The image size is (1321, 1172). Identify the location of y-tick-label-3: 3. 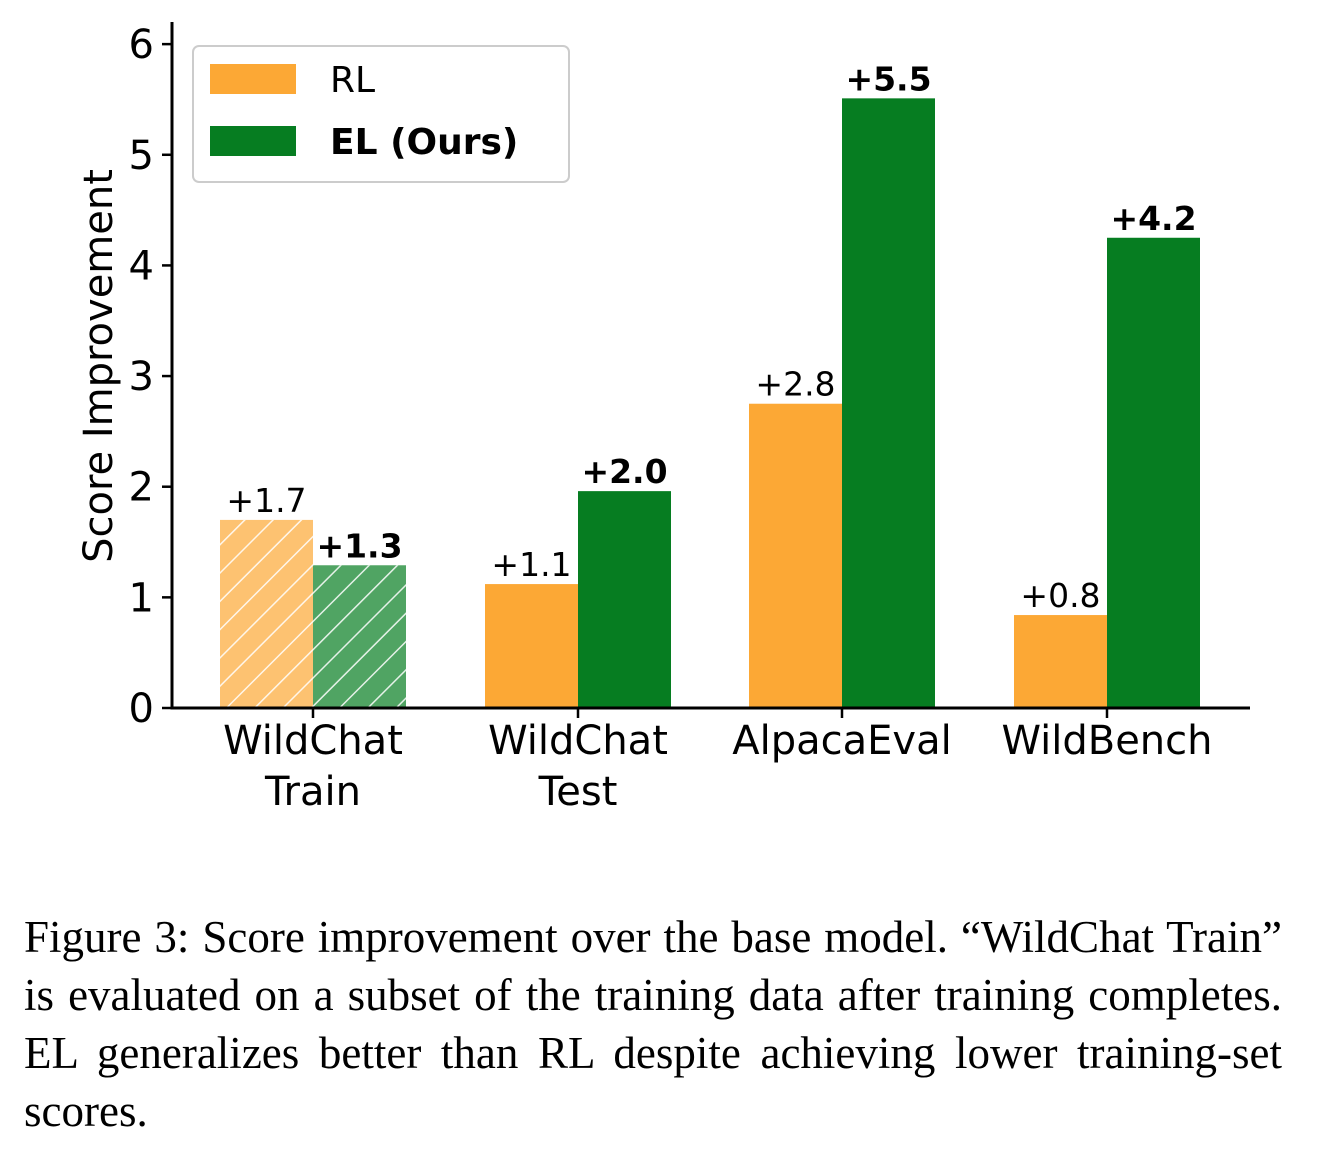
(141, 377).